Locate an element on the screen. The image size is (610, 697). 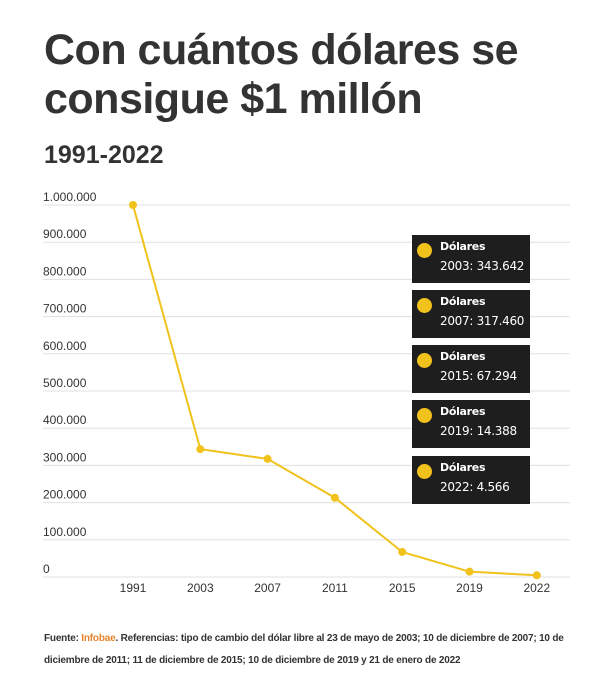
y-tick-label: 500.000 is located at coordinates (65, 383).